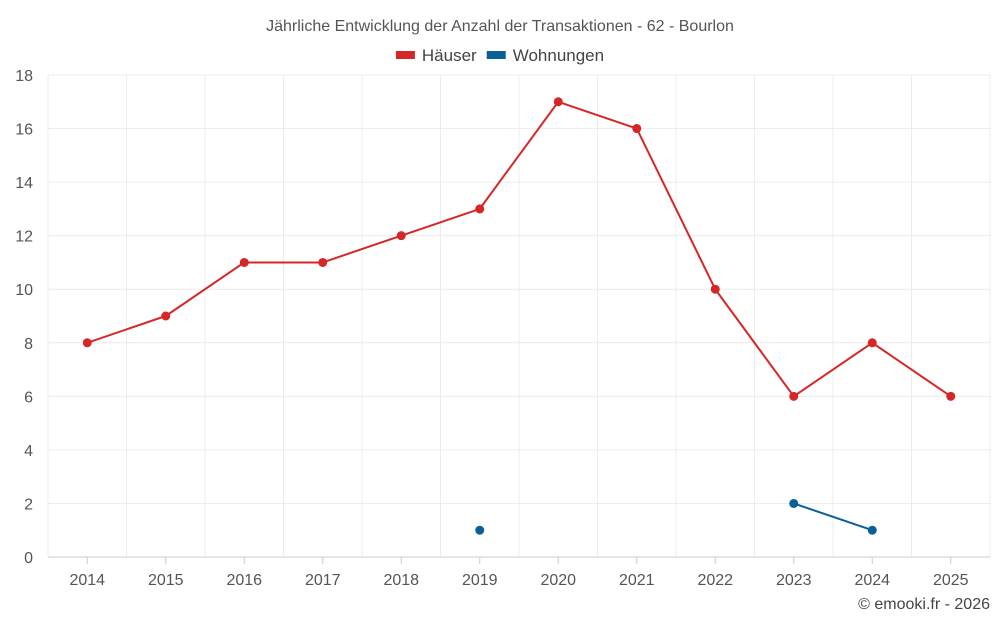  I want to click on y-axis: 0 2 4 6 8 10 12 14 16 18, so click(24, 317).